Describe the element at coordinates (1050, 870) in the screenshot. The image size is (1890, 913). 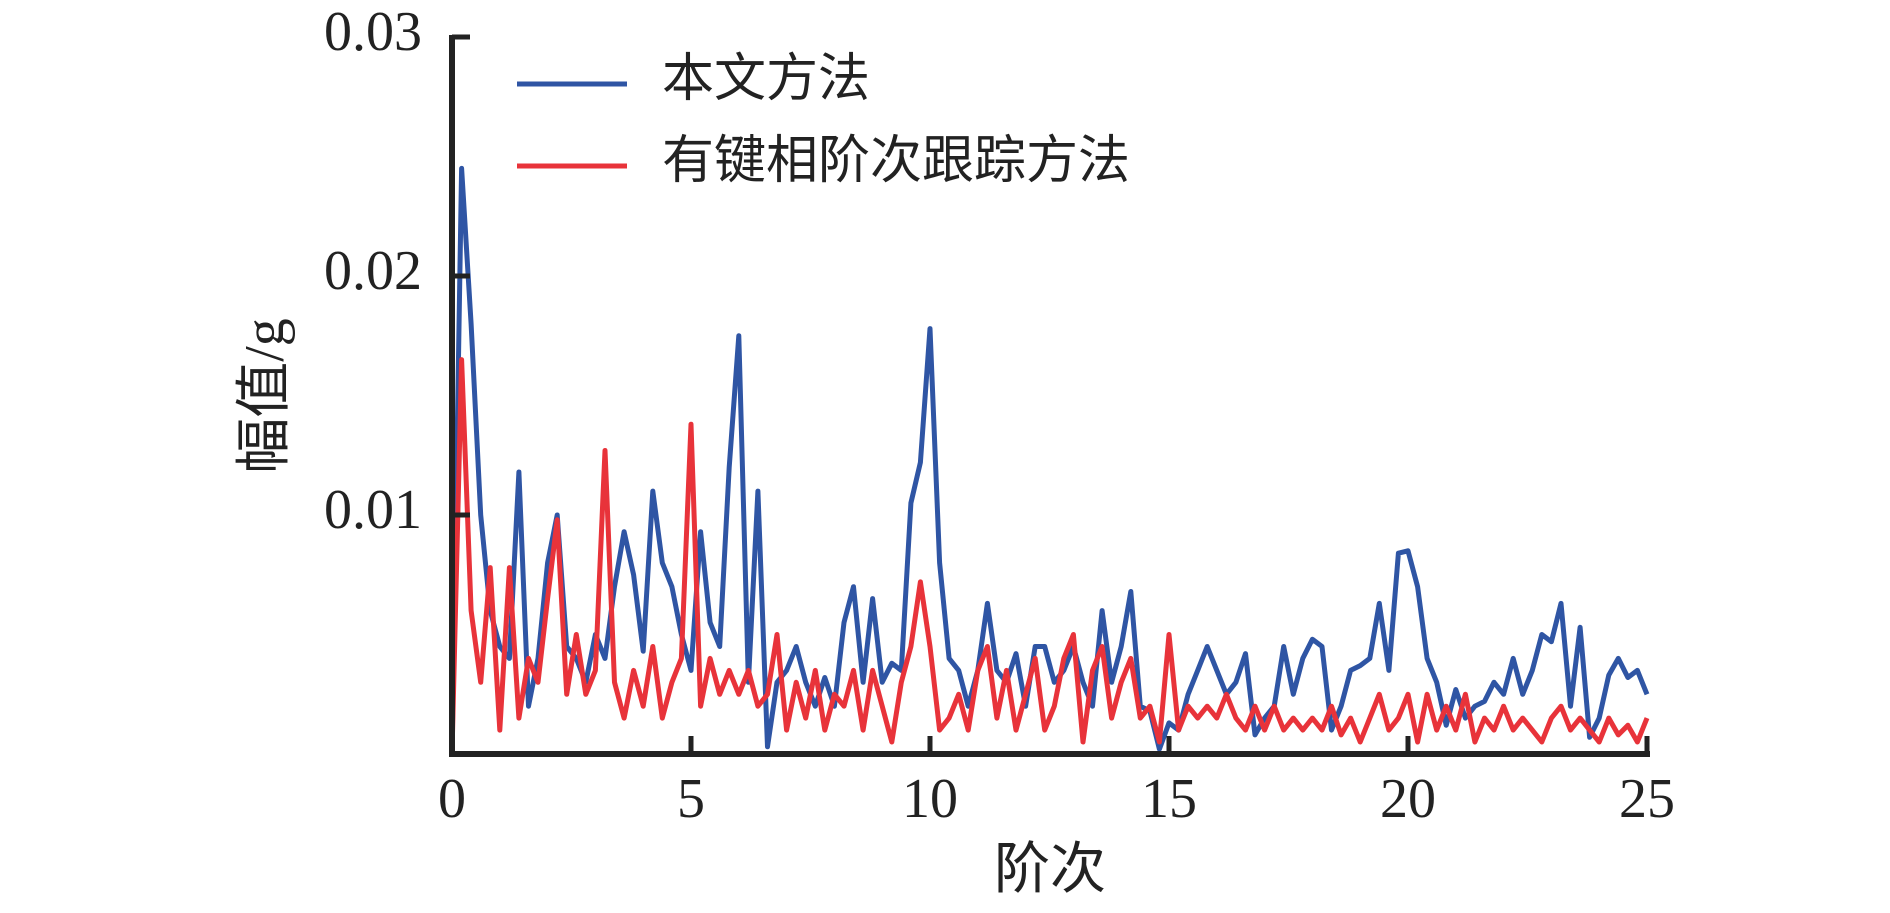
I see `x-axis-label: 阶次` at that location.